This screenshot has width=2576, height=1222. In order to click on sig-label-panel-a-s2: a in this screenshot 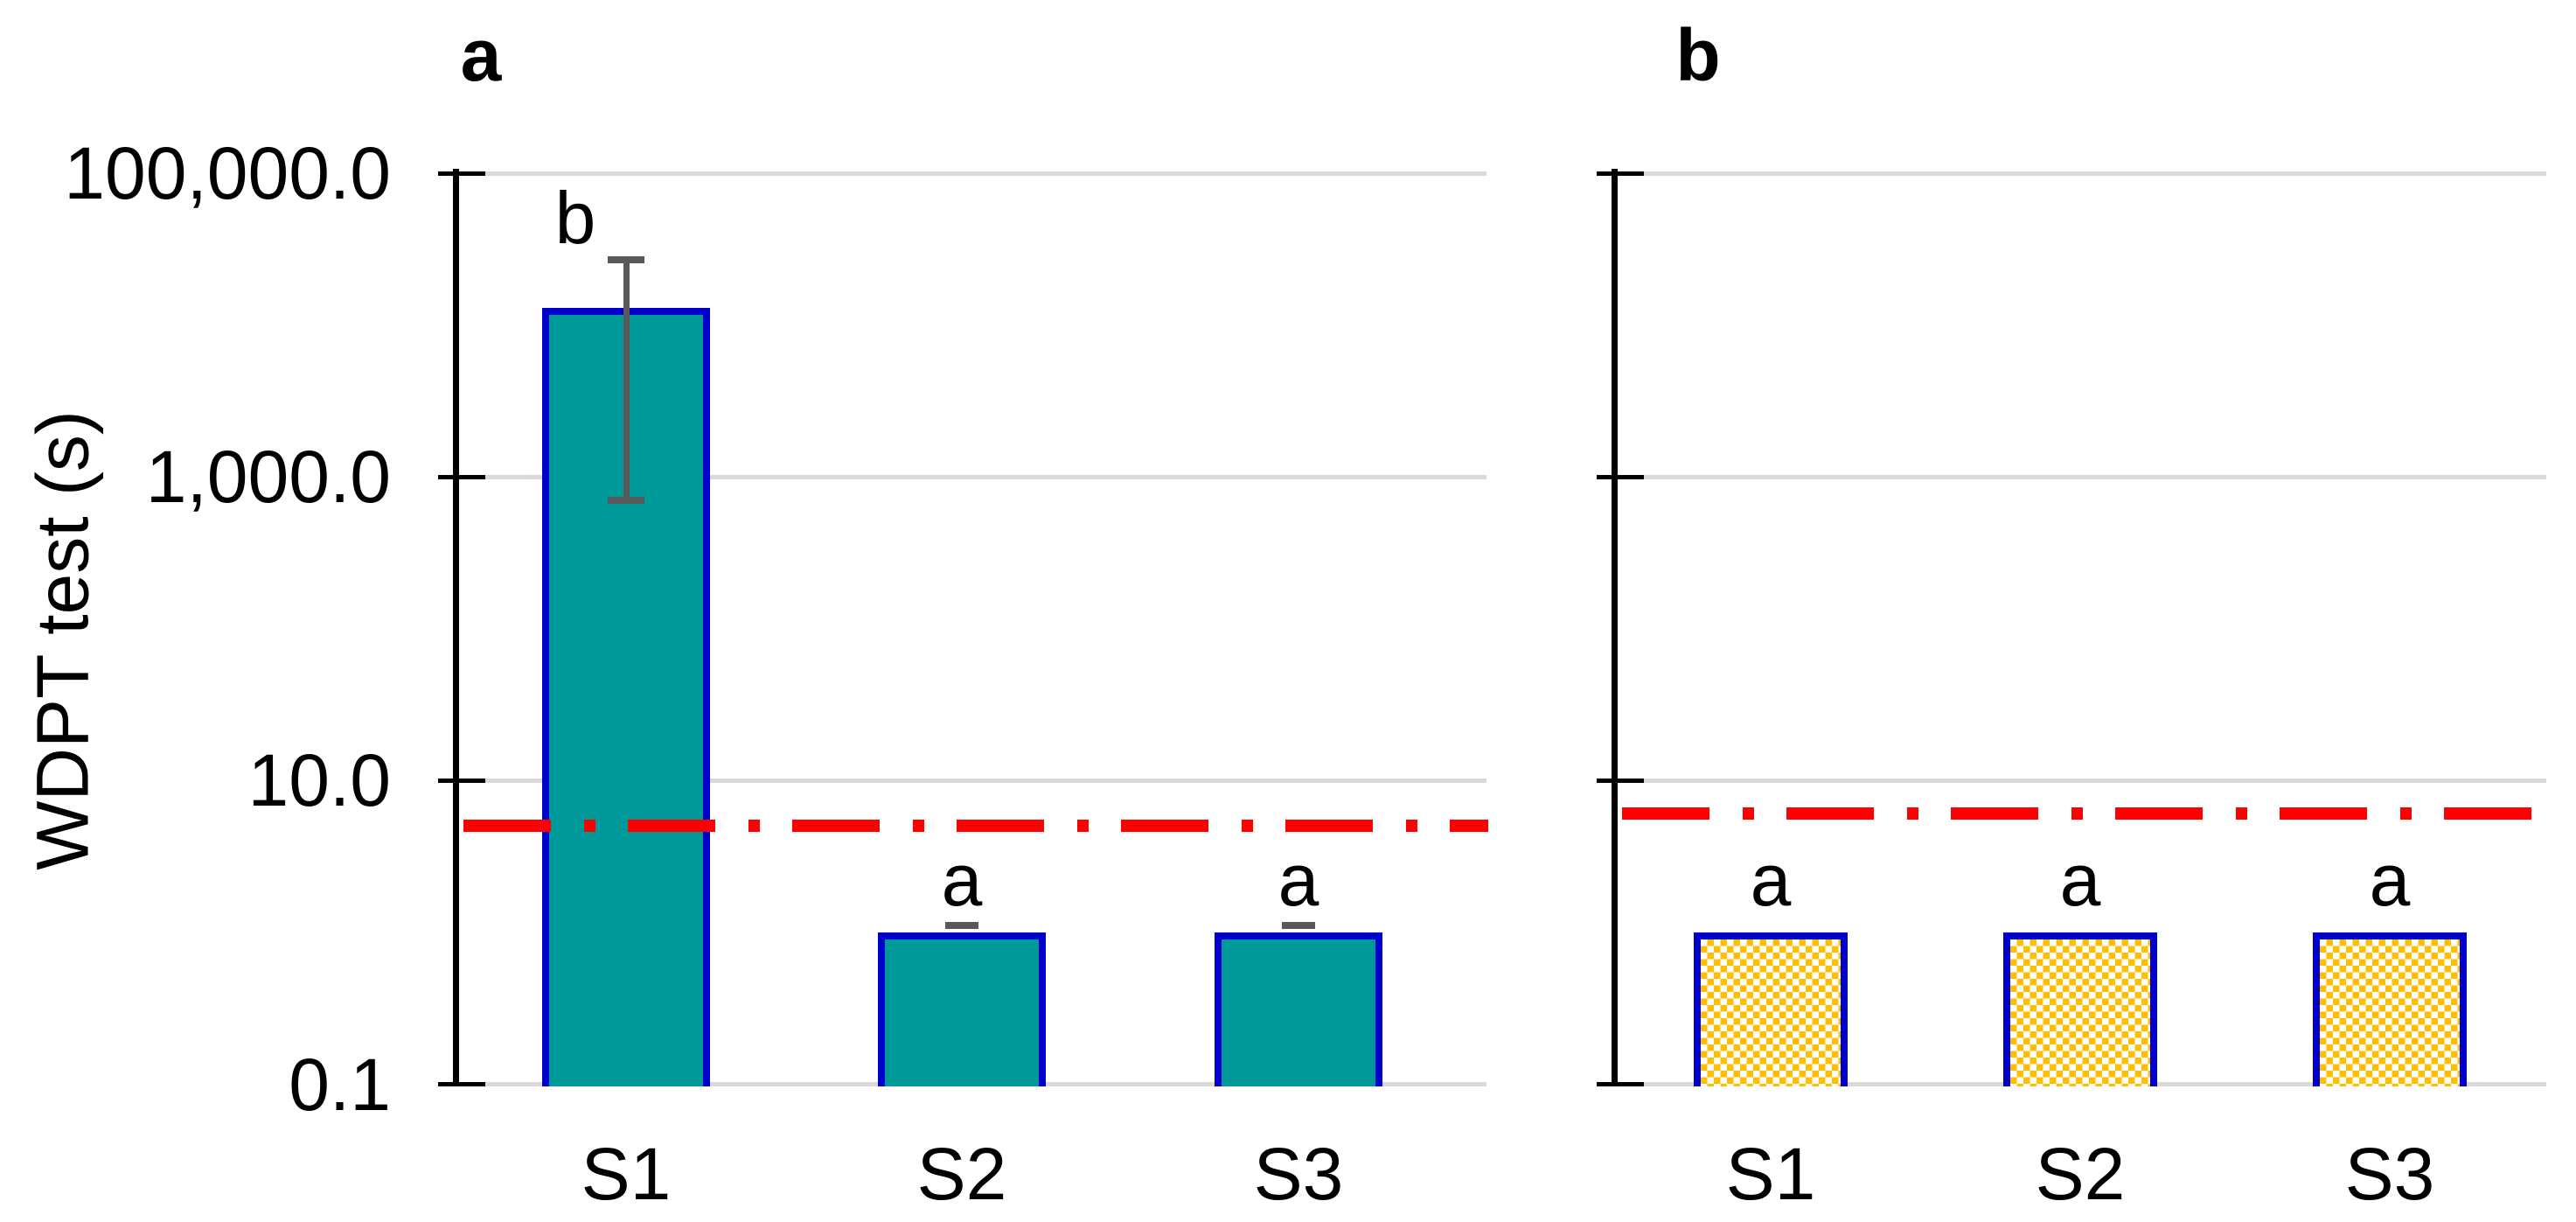, I will do `click(962, 880)`.